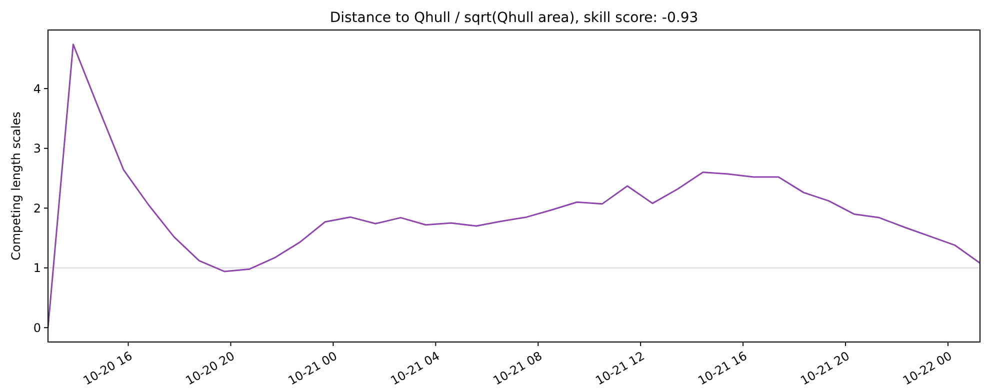 The width and height of the screenshot is (989, 390). What do you see at coordinates (37, 89) in the screenshot?
I see `y-tick-label: 4` at bounding box center [37, 89].